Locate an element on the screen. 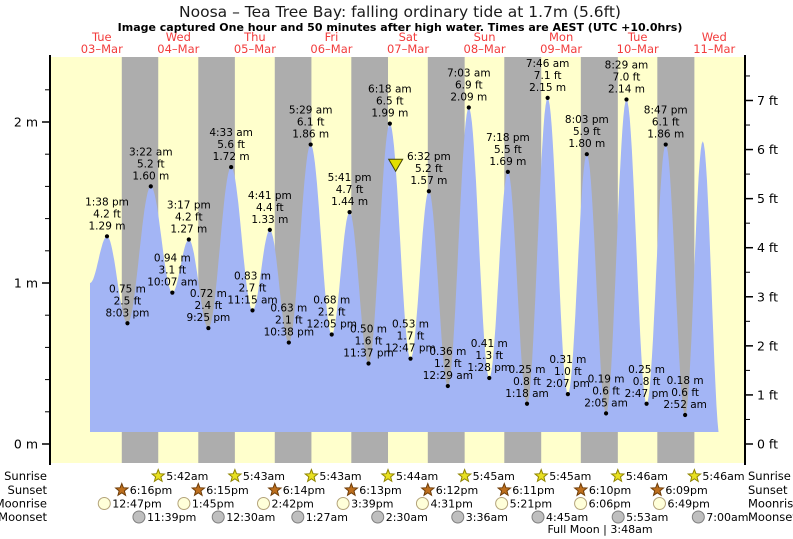 This screenshot has width=793, height=539. tide-extreme-label-low: 0.63 m is located at coordinates (288, 309).